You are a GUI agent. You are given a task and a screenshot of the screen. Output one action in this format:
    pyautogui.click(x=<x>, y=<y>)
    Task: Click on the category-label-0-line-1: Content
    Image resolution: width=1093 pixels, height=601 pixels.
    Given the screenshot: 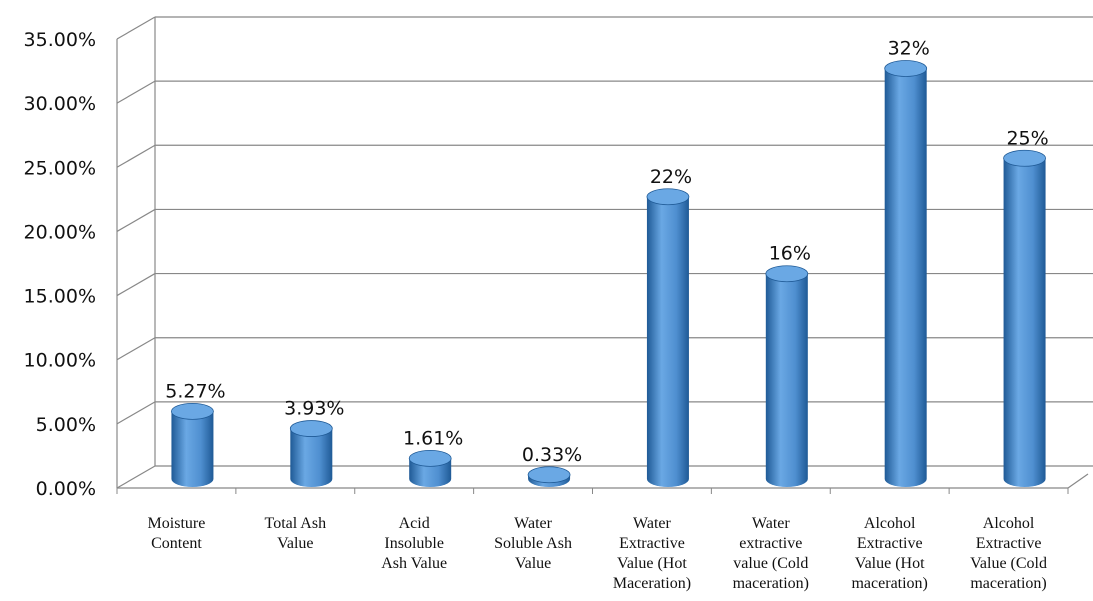 What is the action you would take?
    pyautogui.click(x=176, y=543)
    